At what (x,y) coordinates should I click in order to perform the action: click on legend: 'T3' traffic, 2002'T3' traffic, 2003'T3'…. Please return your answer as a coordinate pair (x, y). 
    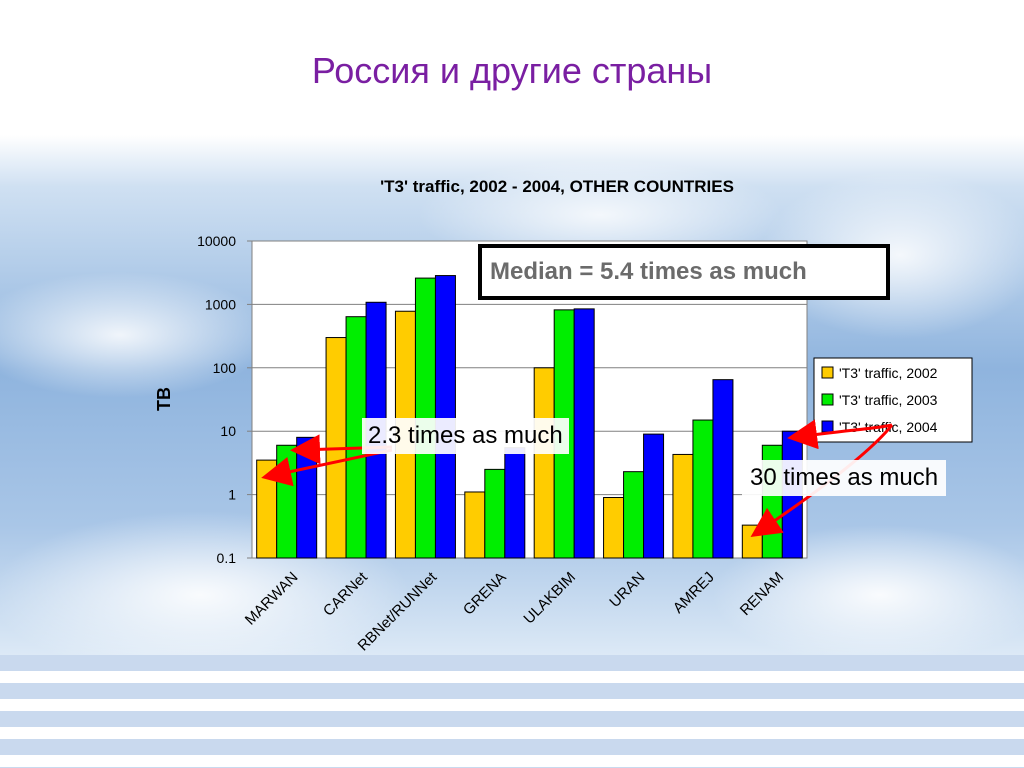
    Looking at the image, I should click on (893, 400).